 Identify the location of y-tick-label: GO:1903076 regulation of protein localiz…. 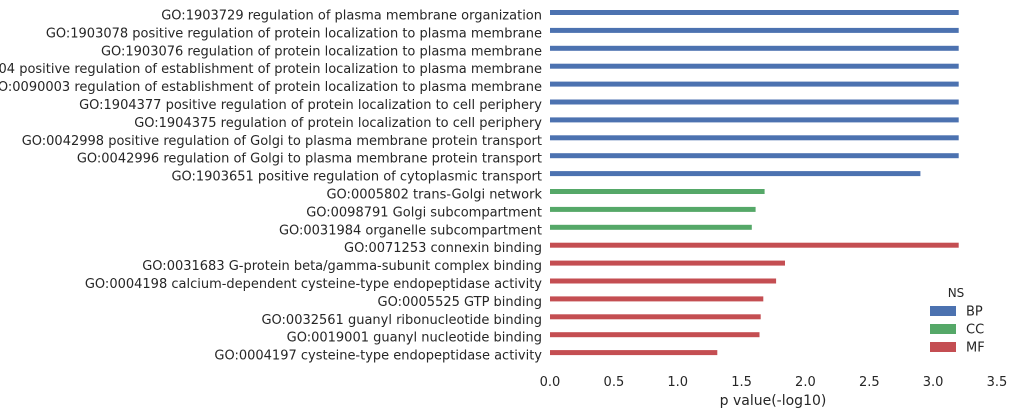
(321, 51).